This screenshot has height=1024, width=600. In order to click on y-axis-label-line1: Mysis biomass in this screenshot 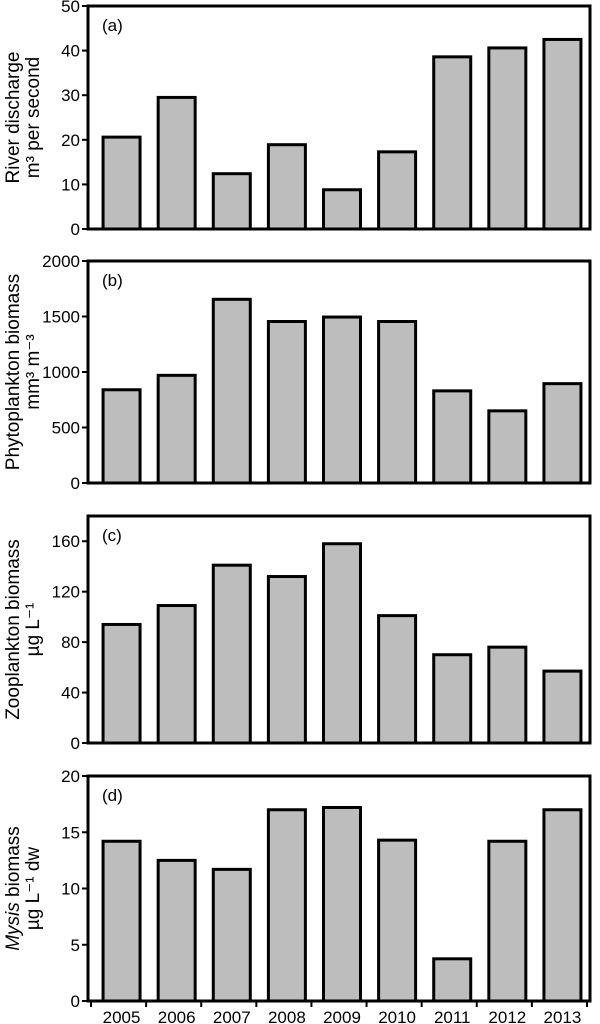, I will do `click(13, 888)`.